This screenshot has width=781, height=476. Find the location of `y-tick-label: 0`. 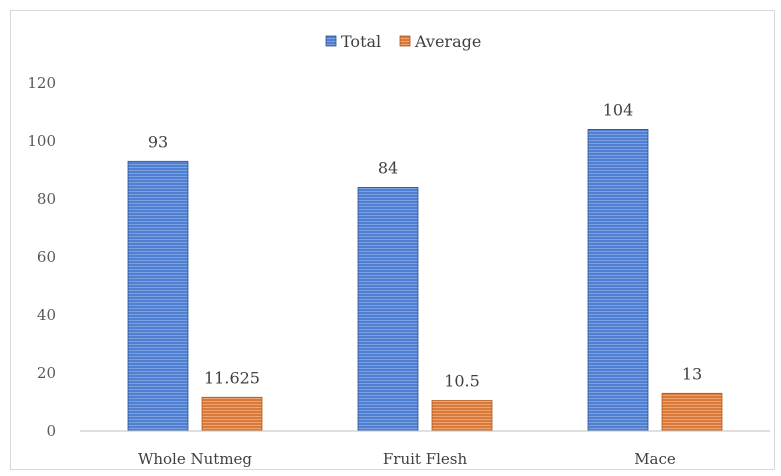

y-tick-label: 0 is located at coordinates (51, 431).